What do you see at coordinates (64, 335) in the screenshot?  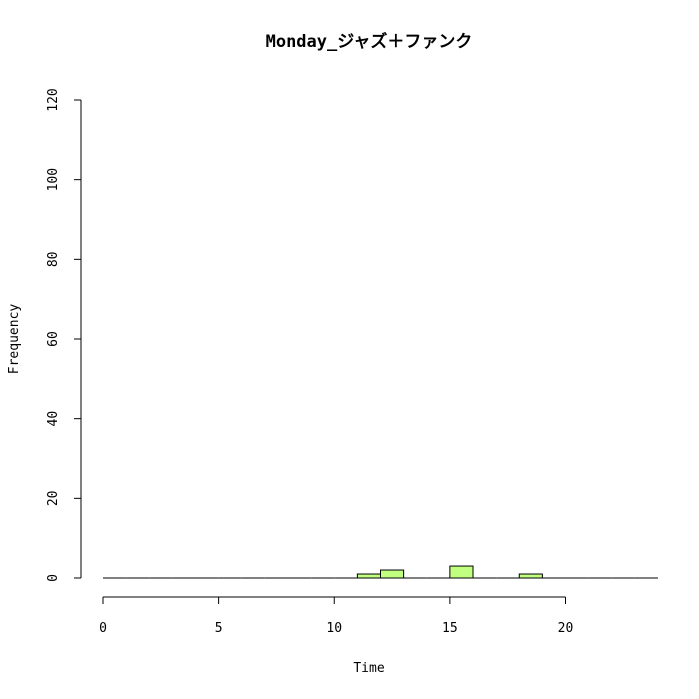 I see `y-axis: 0 20 40 60 80 100 120` at bounding box center [64, 335].